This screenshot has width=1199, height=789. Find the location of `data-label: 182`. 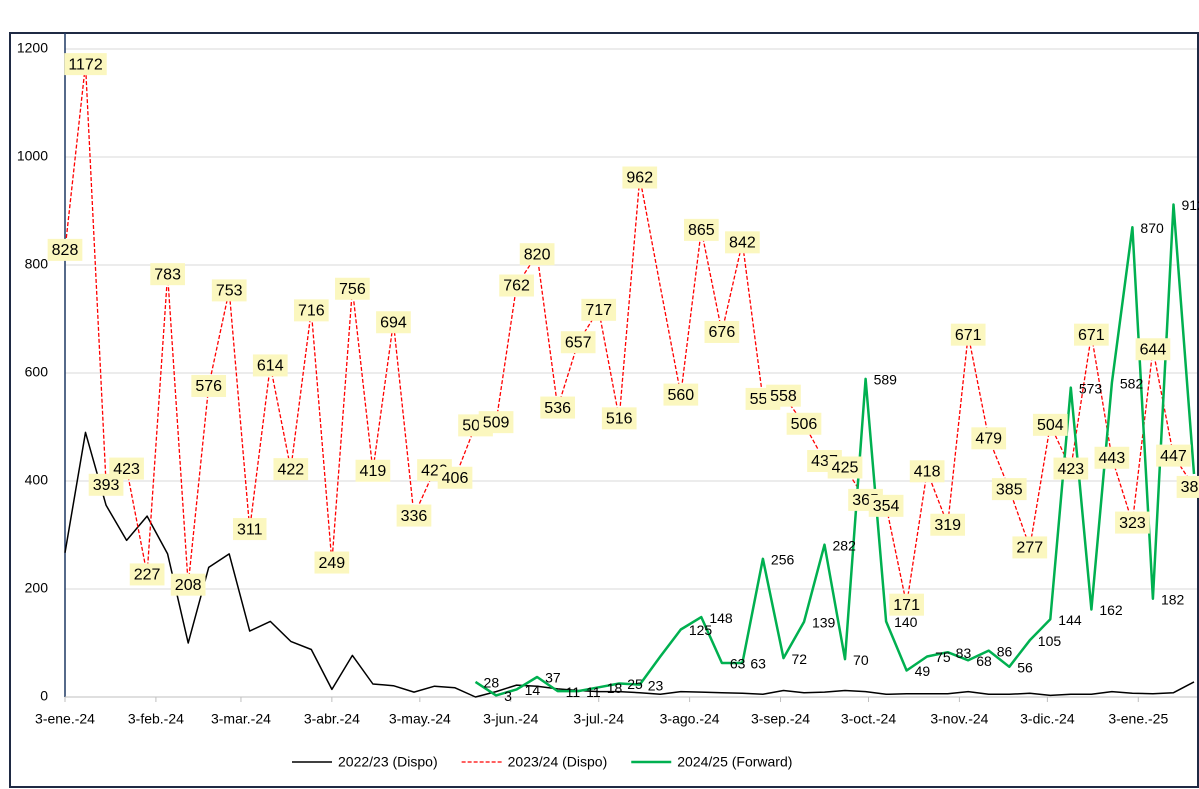

data-label: 182 is located at coordinates (1173, 599).